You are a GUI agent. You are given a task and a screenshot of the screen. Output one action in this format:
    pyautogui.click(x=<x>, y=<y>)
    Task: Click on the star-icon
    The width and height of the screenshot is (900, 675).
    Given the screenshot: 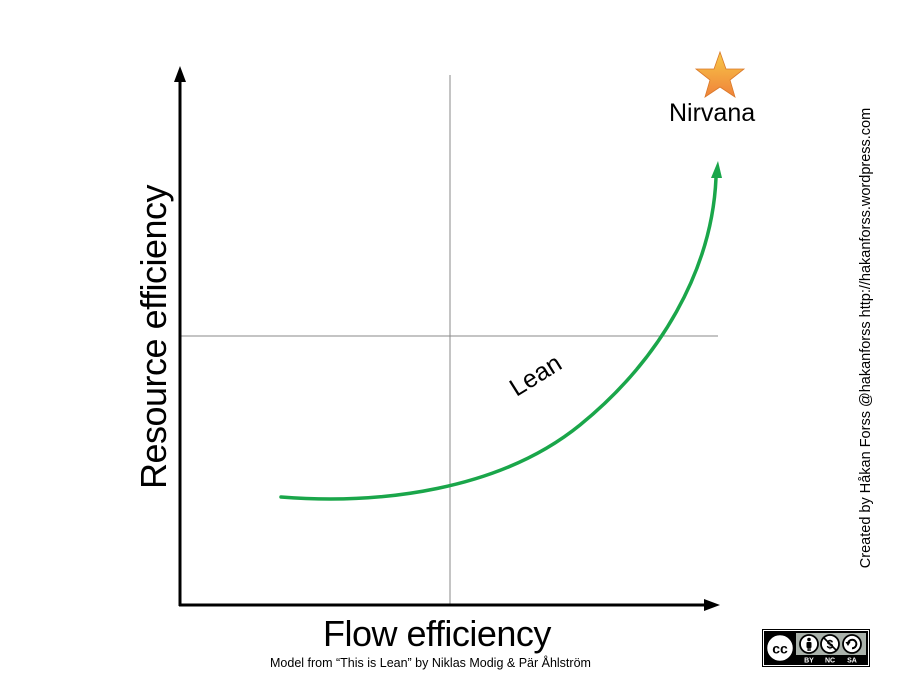 What is the action you would take?
    pyautogui.click(x=720, y=74)
    